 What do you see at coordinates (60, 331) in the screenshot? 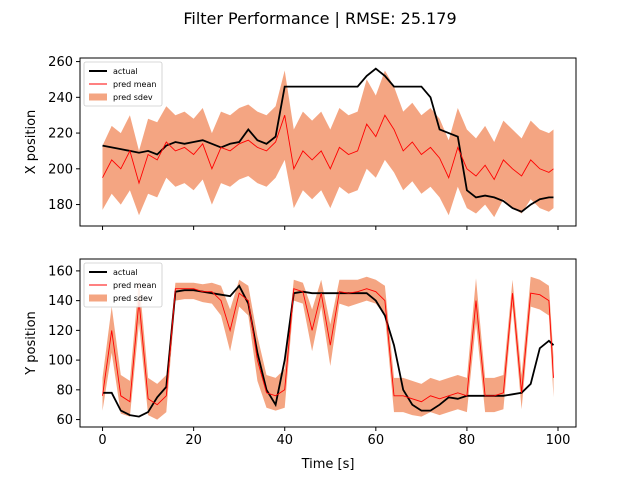
I see `y-tick-label: 120` at bounding box center [60, 331].